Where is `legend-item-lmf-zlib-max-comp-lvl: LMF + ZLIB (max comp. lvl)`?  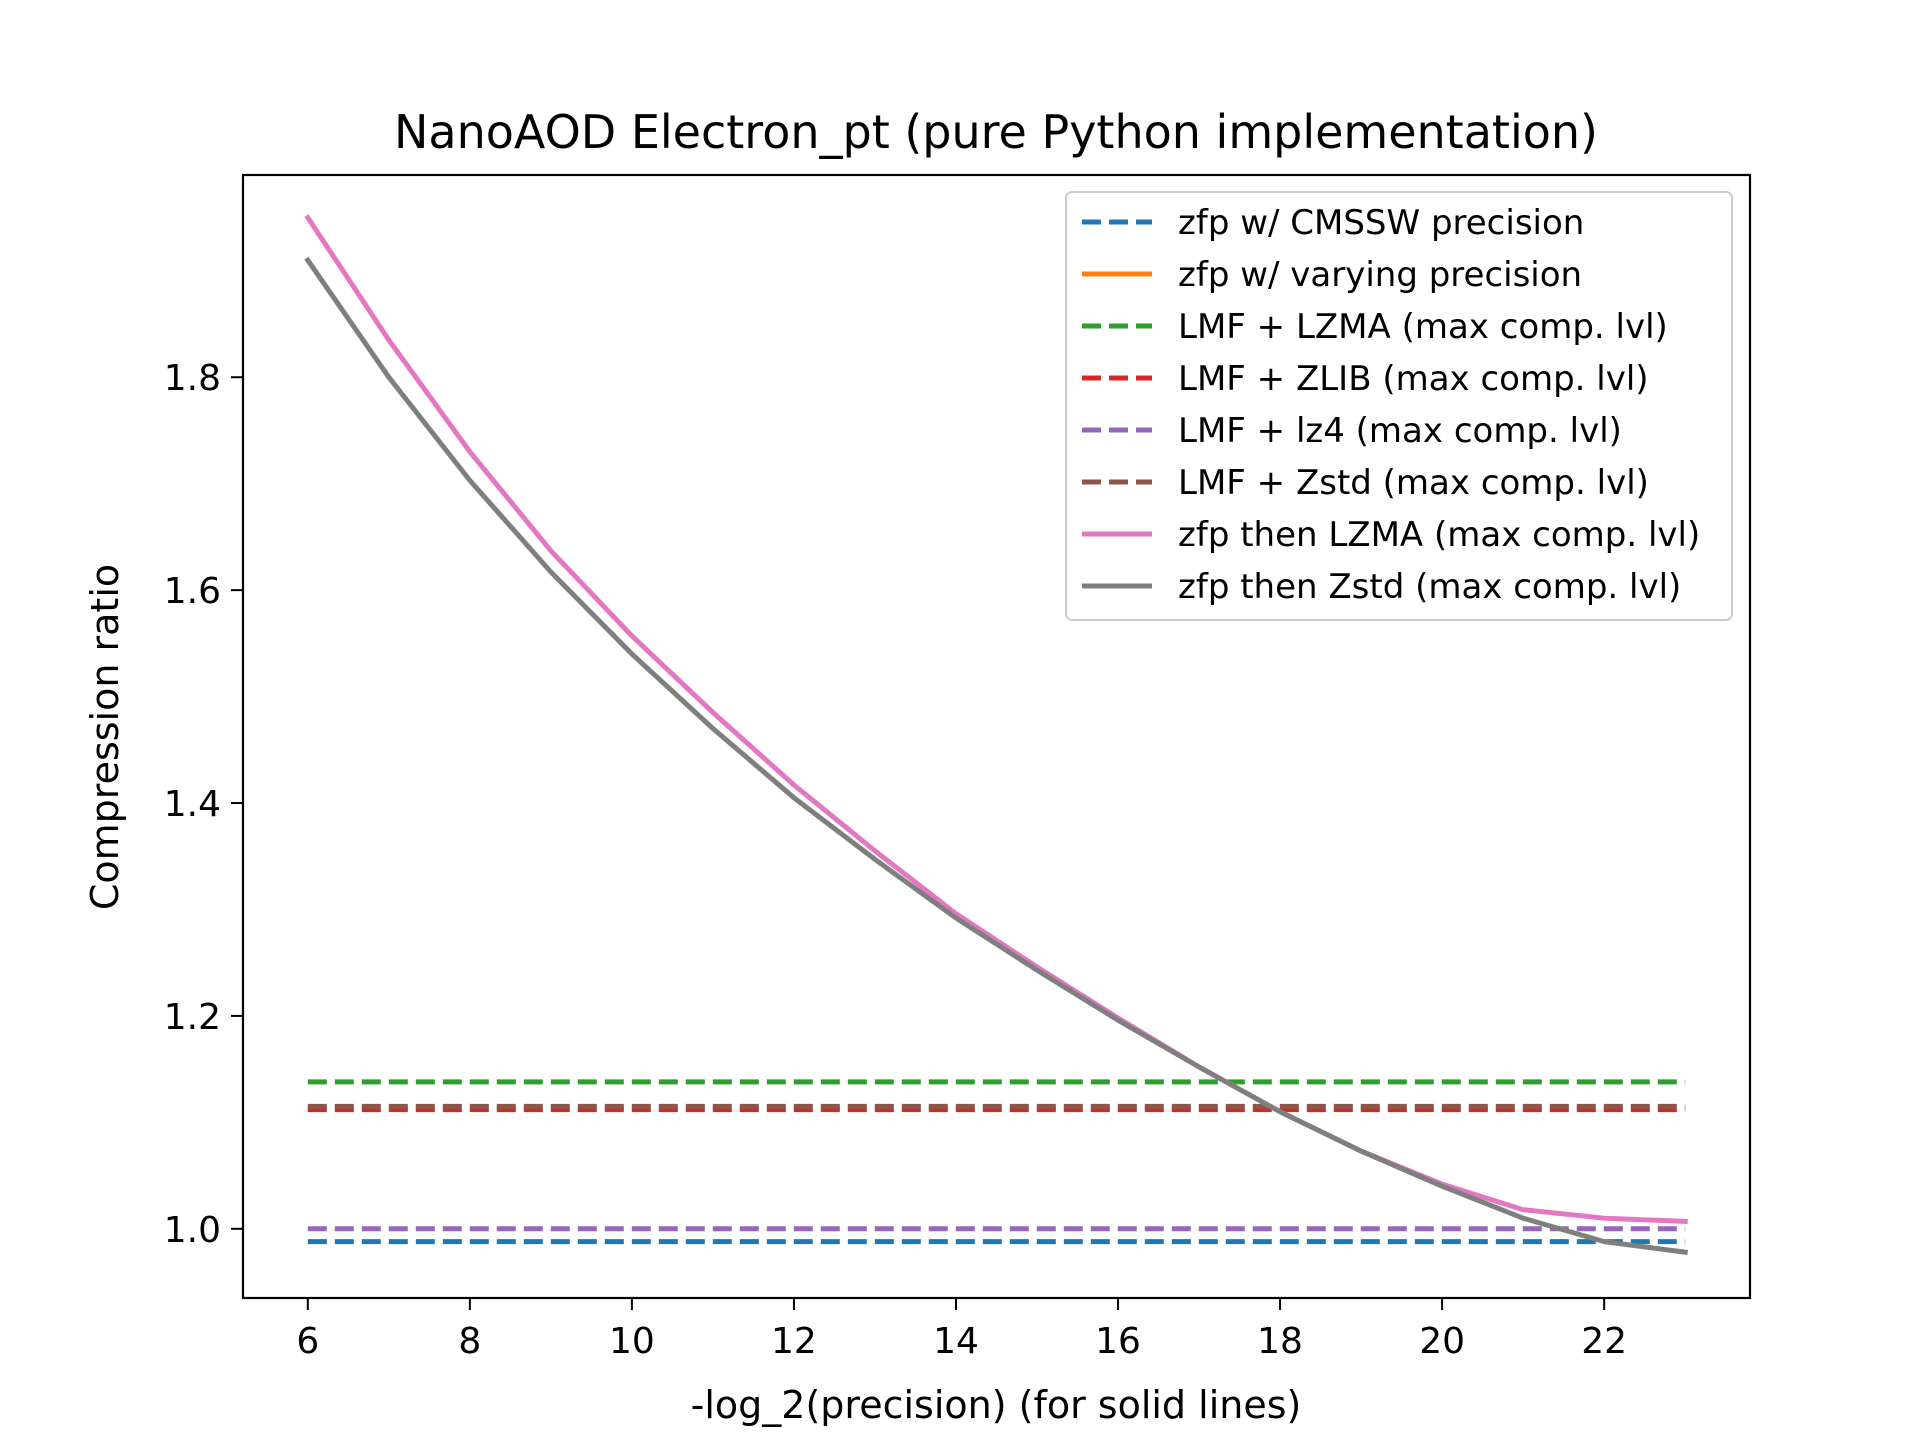
legend-item-lmf-zlib-max-comp-lvl: LMF + ZLIB (max comp. lvl) is located at coordinates (1365, 379).